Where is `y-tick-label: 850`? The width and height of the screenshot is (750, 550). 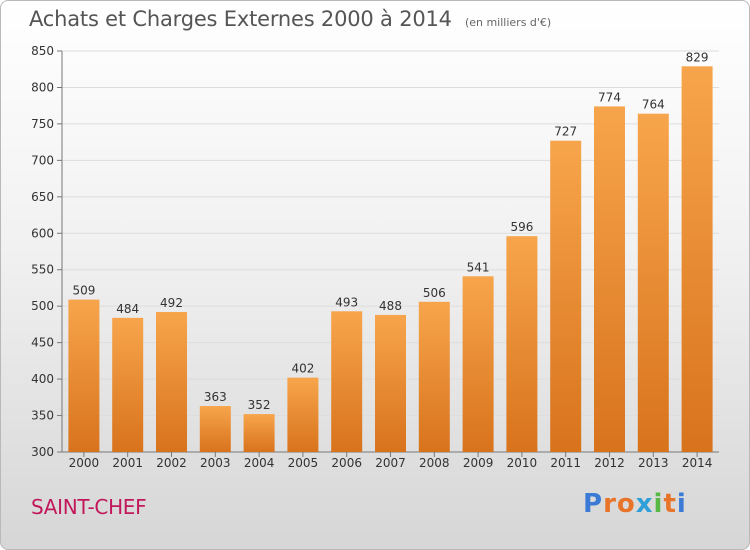 y-tick-label: 850 is located at coordinates (42, 51).